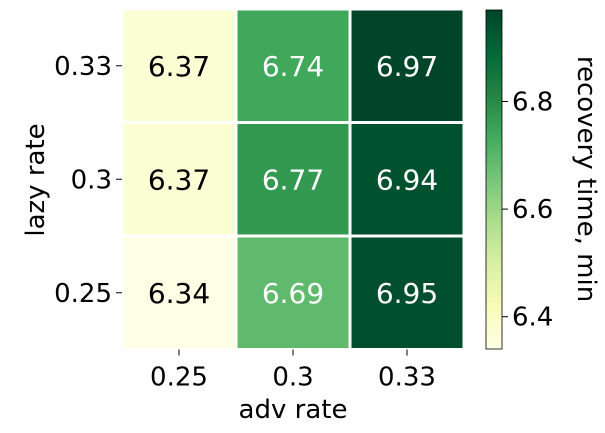  What do you see at coordinates (532, 102) in the screenshot?
I see `colorbar-tick-label: 6.8` at bounding box center [532, 102].